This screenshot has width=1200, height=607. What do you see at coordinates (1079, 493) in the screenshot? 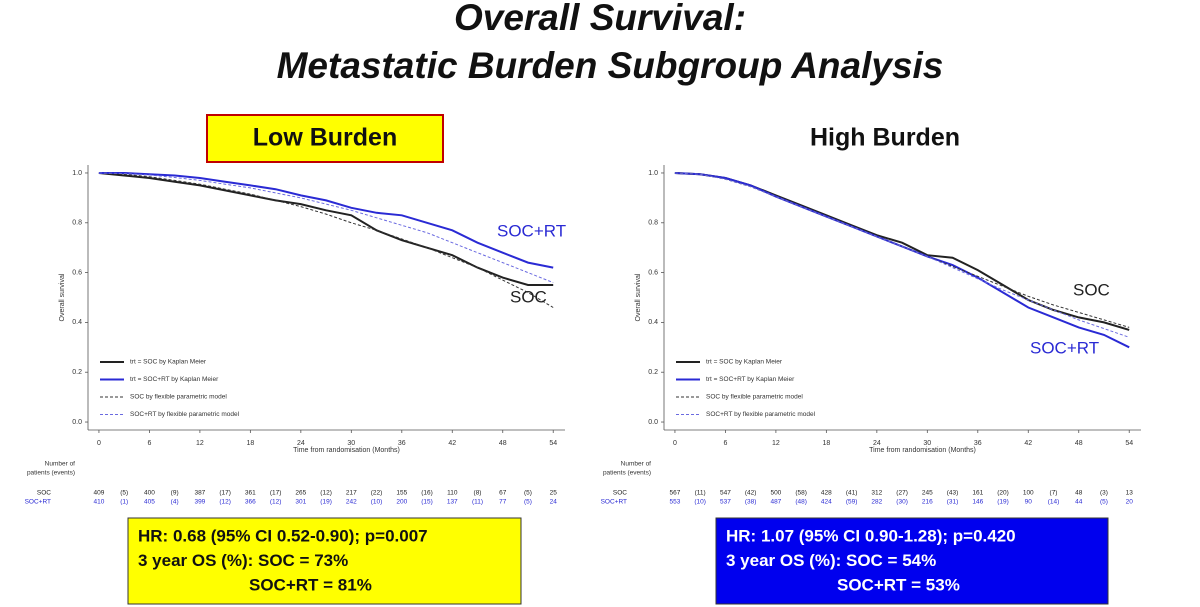
I see `risk-count: 48` at bounding box center [1079, 493].